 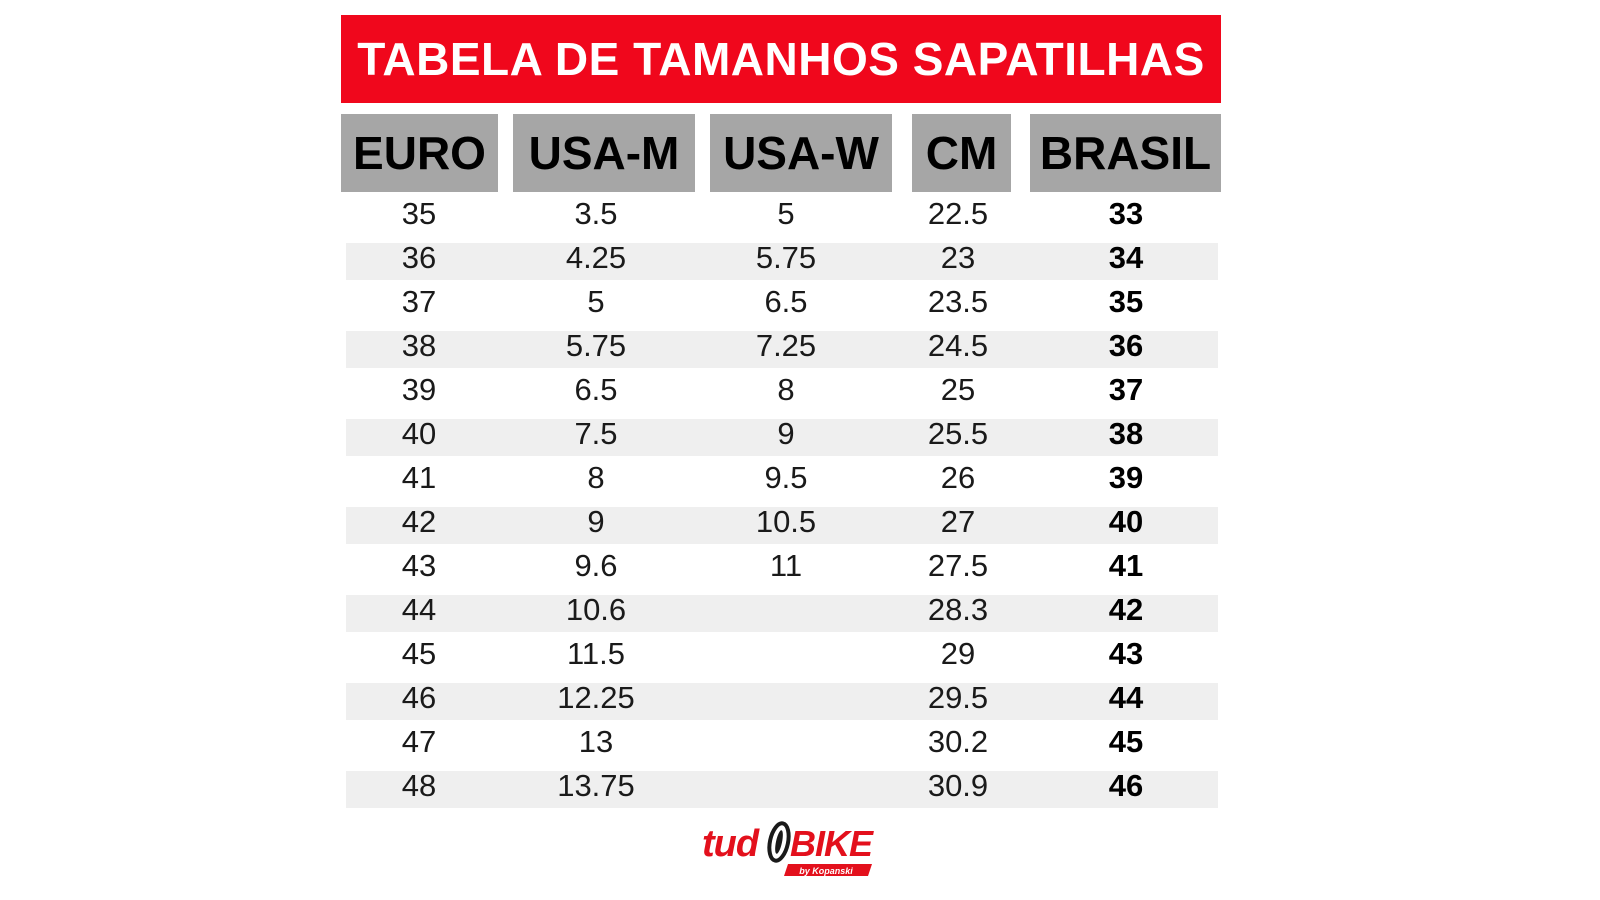 I want to click on cell-euro: 39, so click(x=419, y=389).